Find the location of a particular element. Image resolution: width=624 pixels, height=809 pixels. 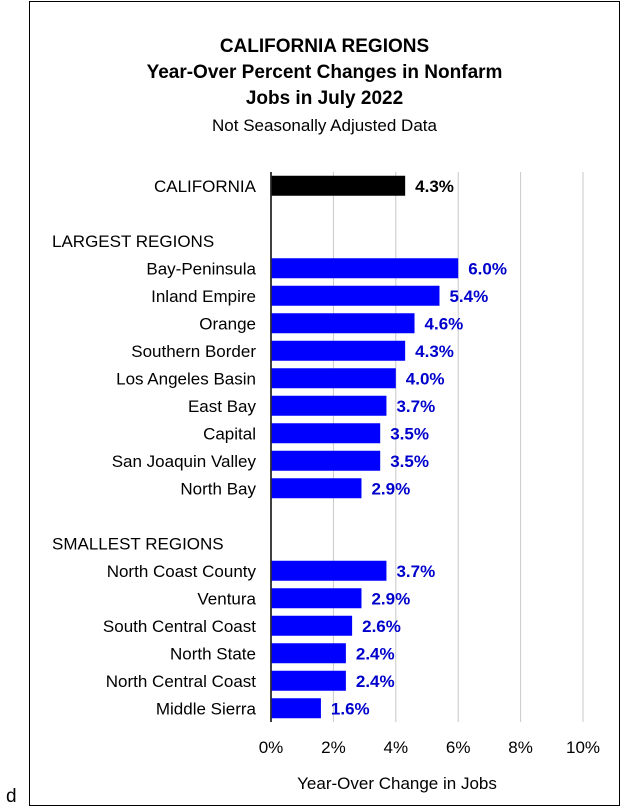

category-label: North Central Coast is located at coordinates (181, 681).